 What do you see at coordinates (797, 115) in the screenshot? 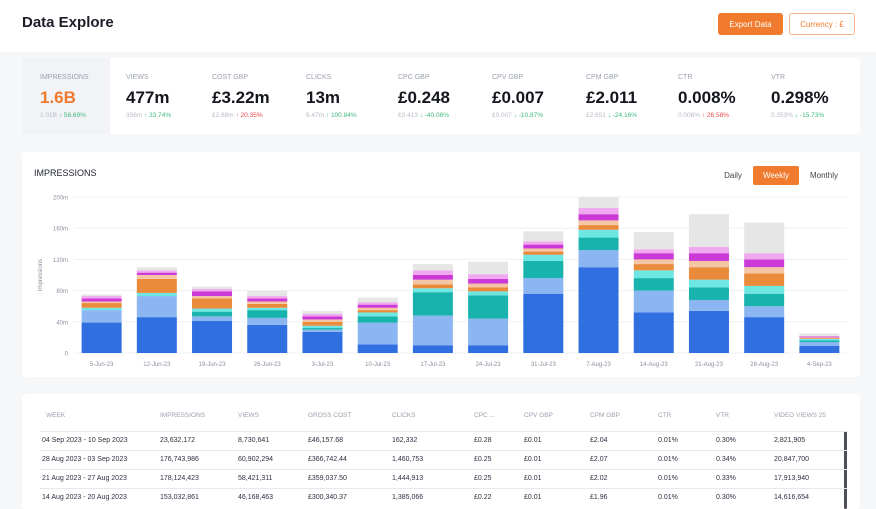
I see `metric-comparison: 0.353% ↓ -15.73%` at bounding box center [797, 115].